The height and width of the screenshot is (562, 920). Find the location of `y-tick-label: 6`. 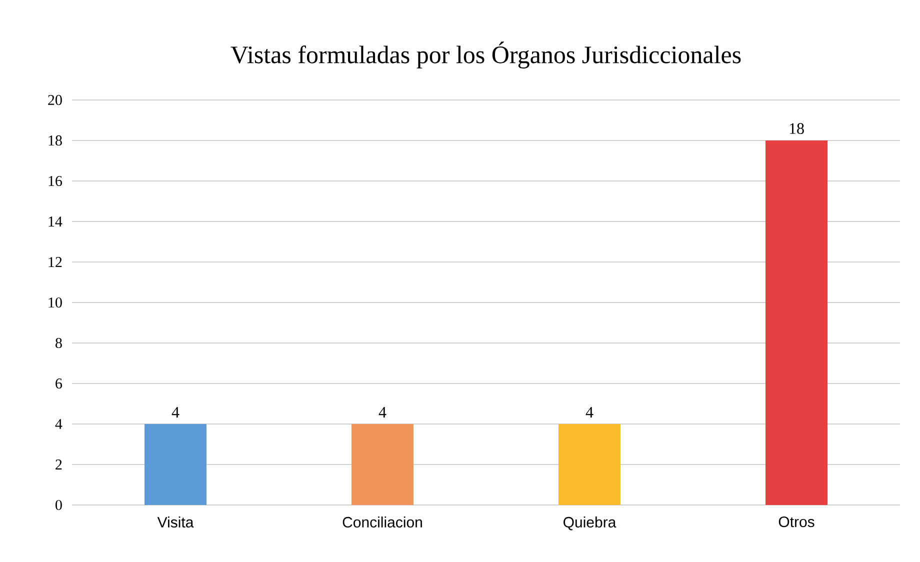

y-tick-label: 6 is located at coordinates (59, 383).